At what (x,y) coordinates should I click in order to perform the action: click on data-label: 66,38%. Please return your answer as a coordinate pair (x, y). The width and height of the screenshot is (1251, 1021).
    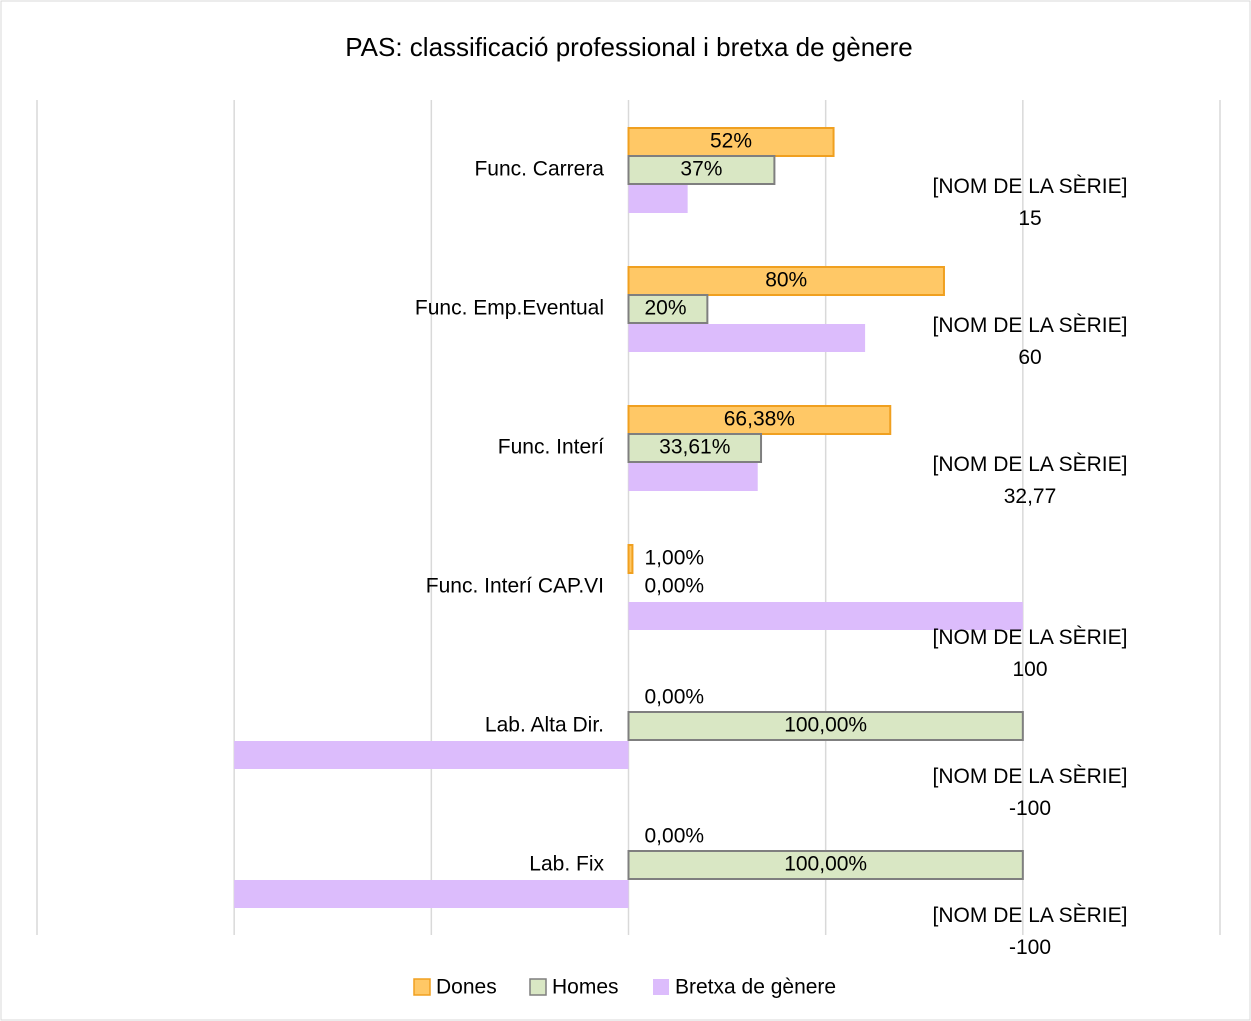
    Looking at the image, I should click on (759, 419).